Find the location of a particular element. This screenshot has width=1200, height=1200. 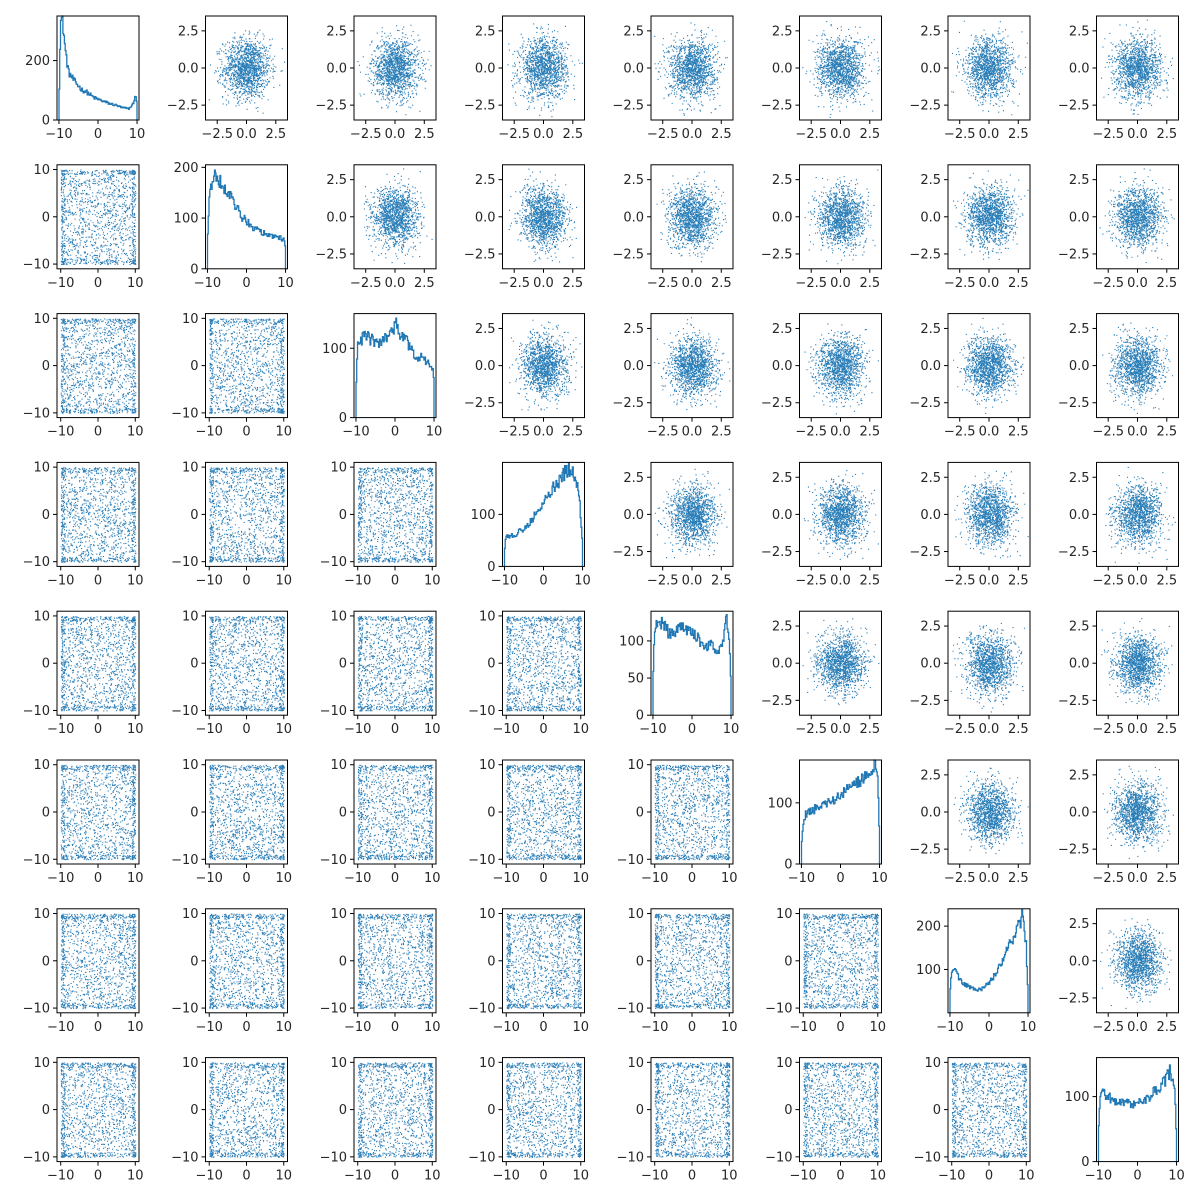

panel-r7-c6-ytick-label: 0 is located at coordinates (937, 1110).